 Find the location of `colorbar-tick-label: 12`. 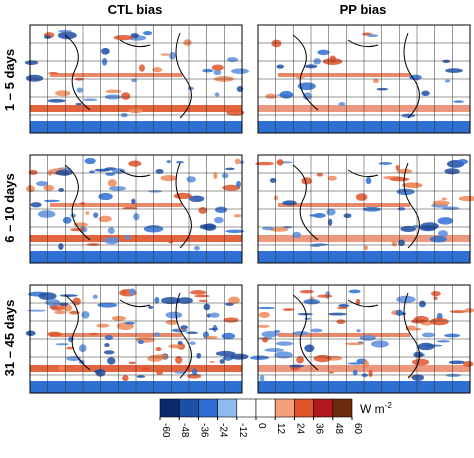

colorbar-tick-label: 12 is located at coordinates (280, 429).